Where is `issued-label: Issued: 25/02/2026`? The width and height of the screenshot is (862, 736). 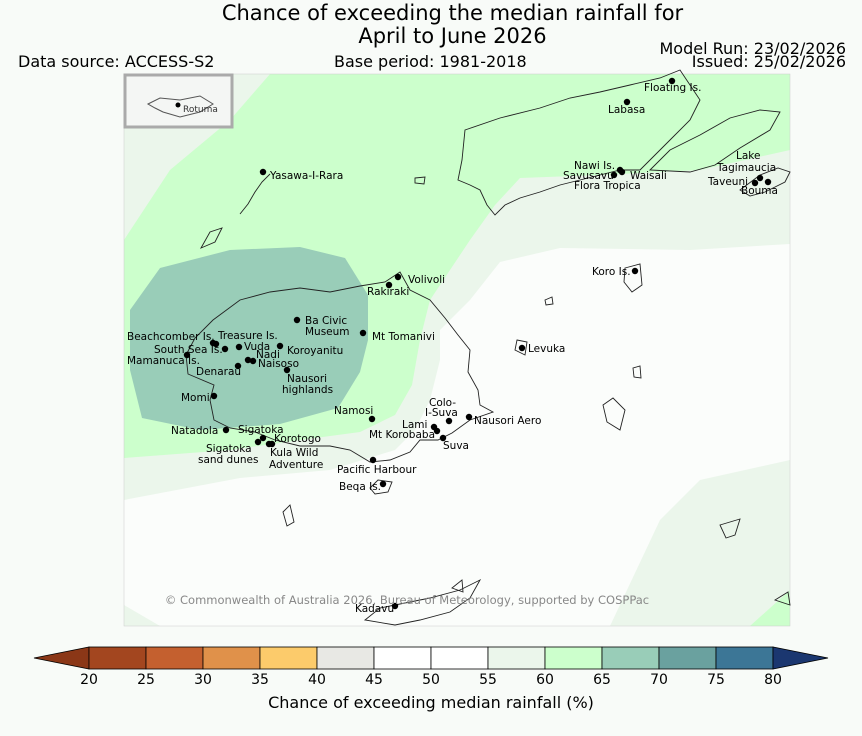
issued-label: Issued: 25/02/2026 is located at coordinates (768, 61).